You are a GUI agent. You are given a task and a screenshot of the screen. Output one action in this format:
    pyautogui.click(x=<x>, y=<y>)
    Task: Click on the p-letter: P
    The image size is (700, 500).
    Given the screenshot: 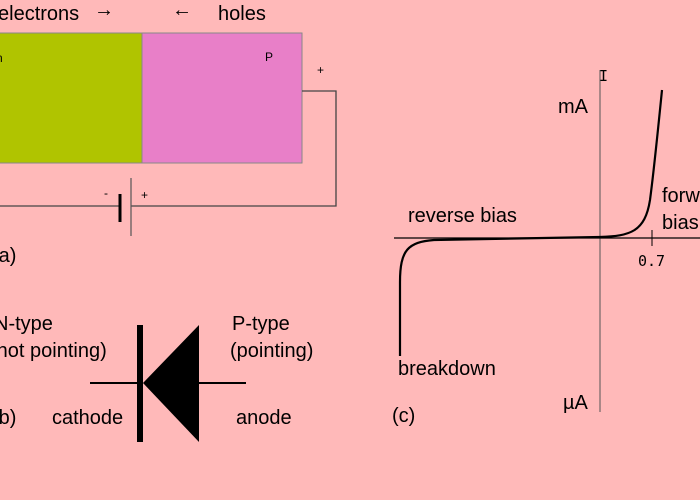 What is the action you would take?
    pyautogui.click(x=269, y=57)
    